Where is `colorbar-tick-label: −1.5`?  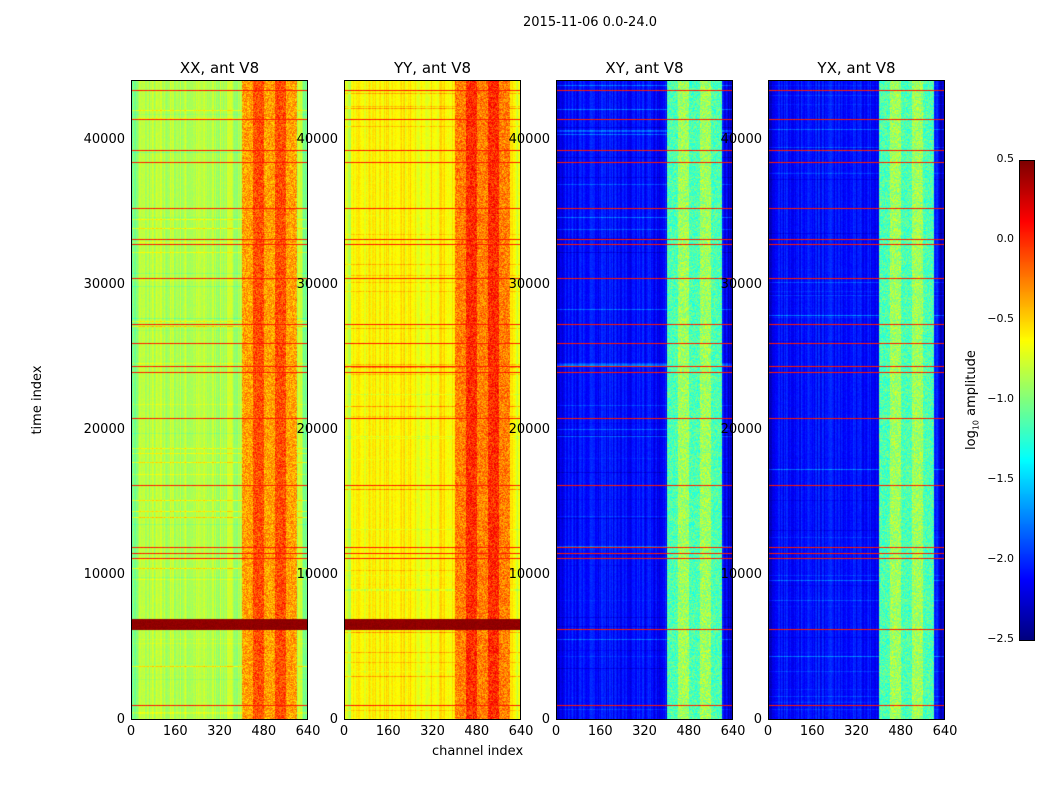 colorbar-tick-label: −1.5 is located at coordinates (1000, 478).